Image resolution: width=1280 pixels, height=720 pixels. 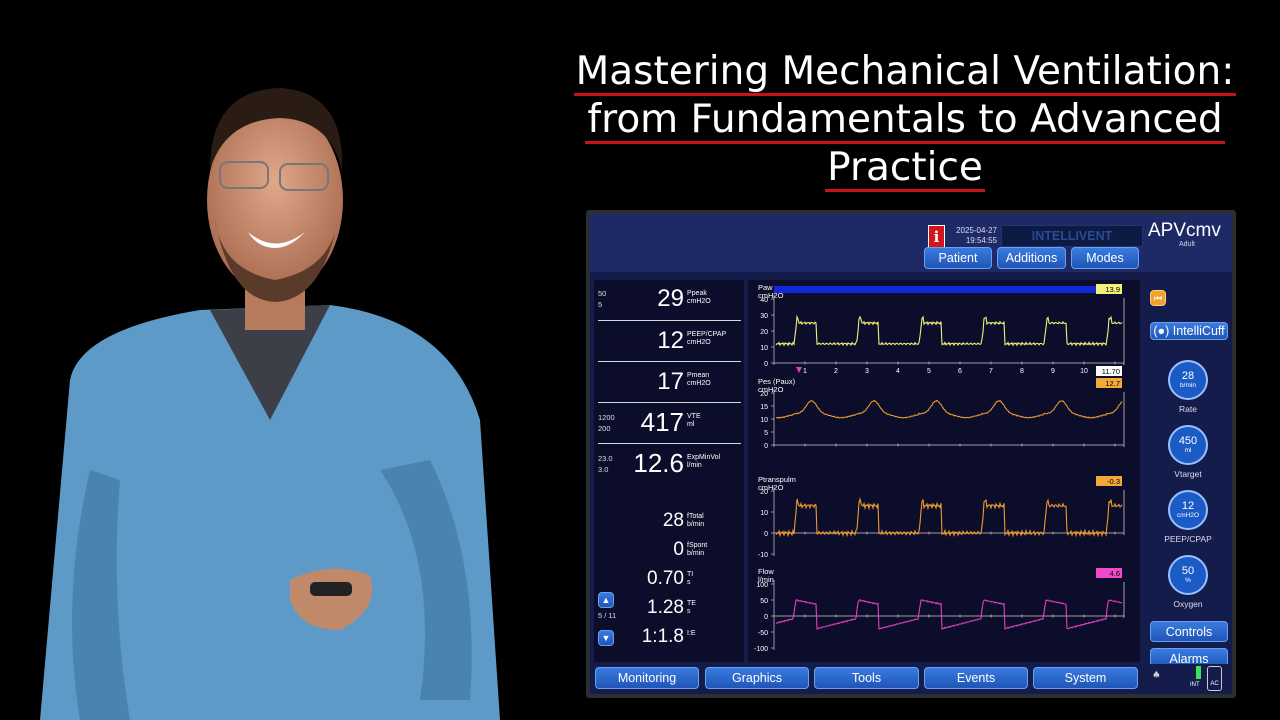 I want to click on pes-ytick: 5, so click(x=766, y=433).